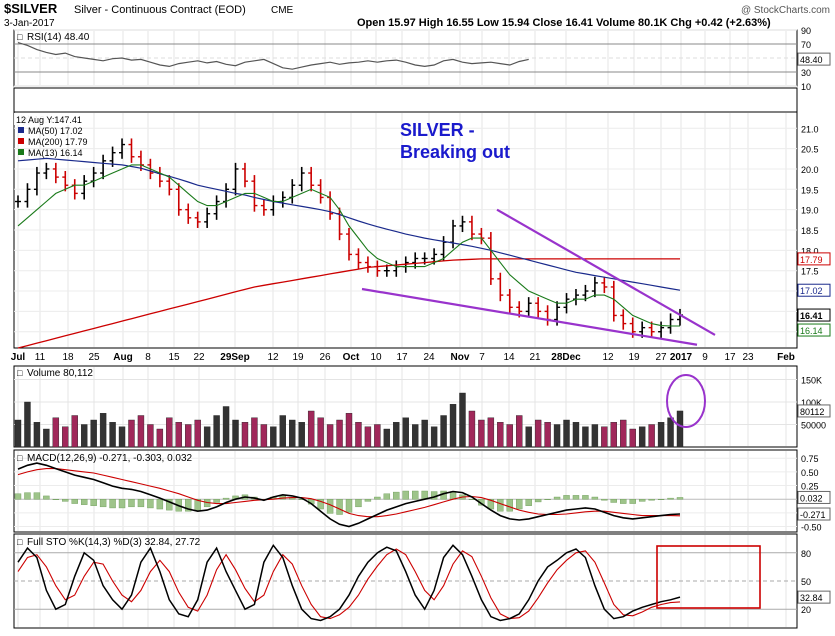 This screenshot has width=835, height=636. Describe the element at coordinates (31, 8) in the screenshot. I see `symbol: $SILVER` at that location.